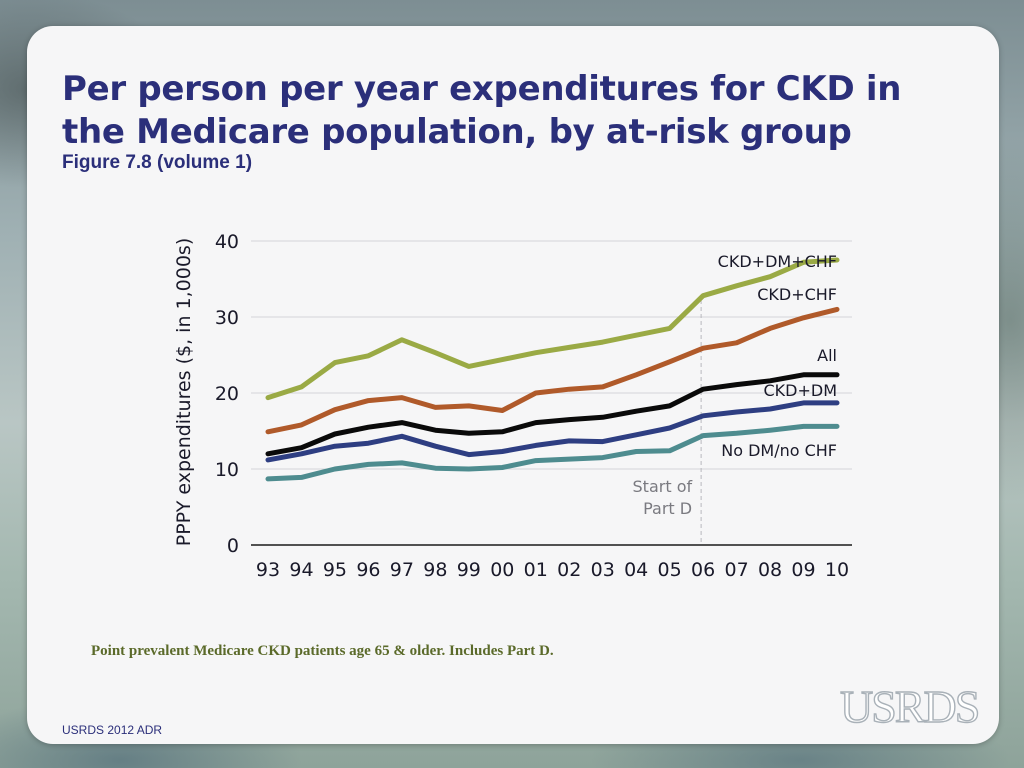  I want to click on series-label: CKD+DM, so click(800, 390).